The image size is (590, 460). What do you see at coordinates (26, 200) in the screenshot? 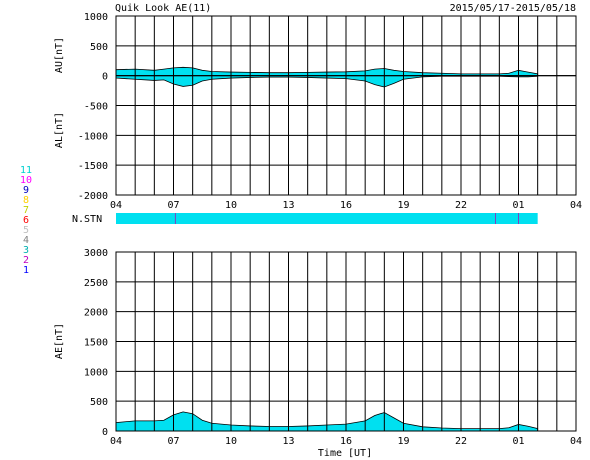
I see `legend-number: 8` at bounding box center [26, 200].